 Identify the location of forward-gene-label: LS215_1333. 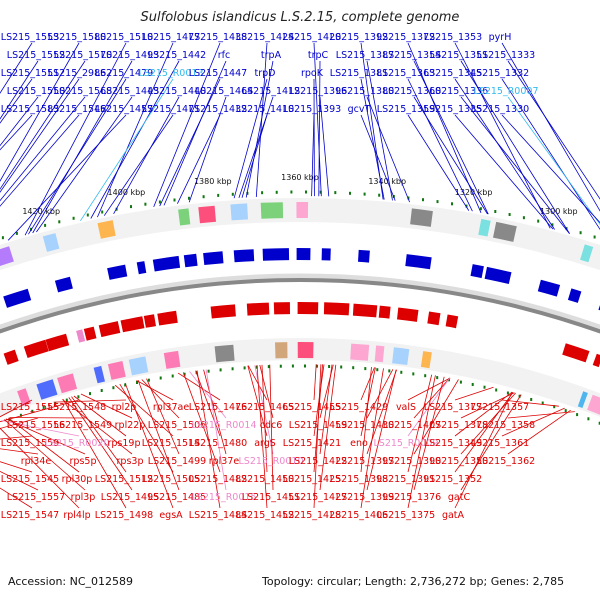
(506, 55).